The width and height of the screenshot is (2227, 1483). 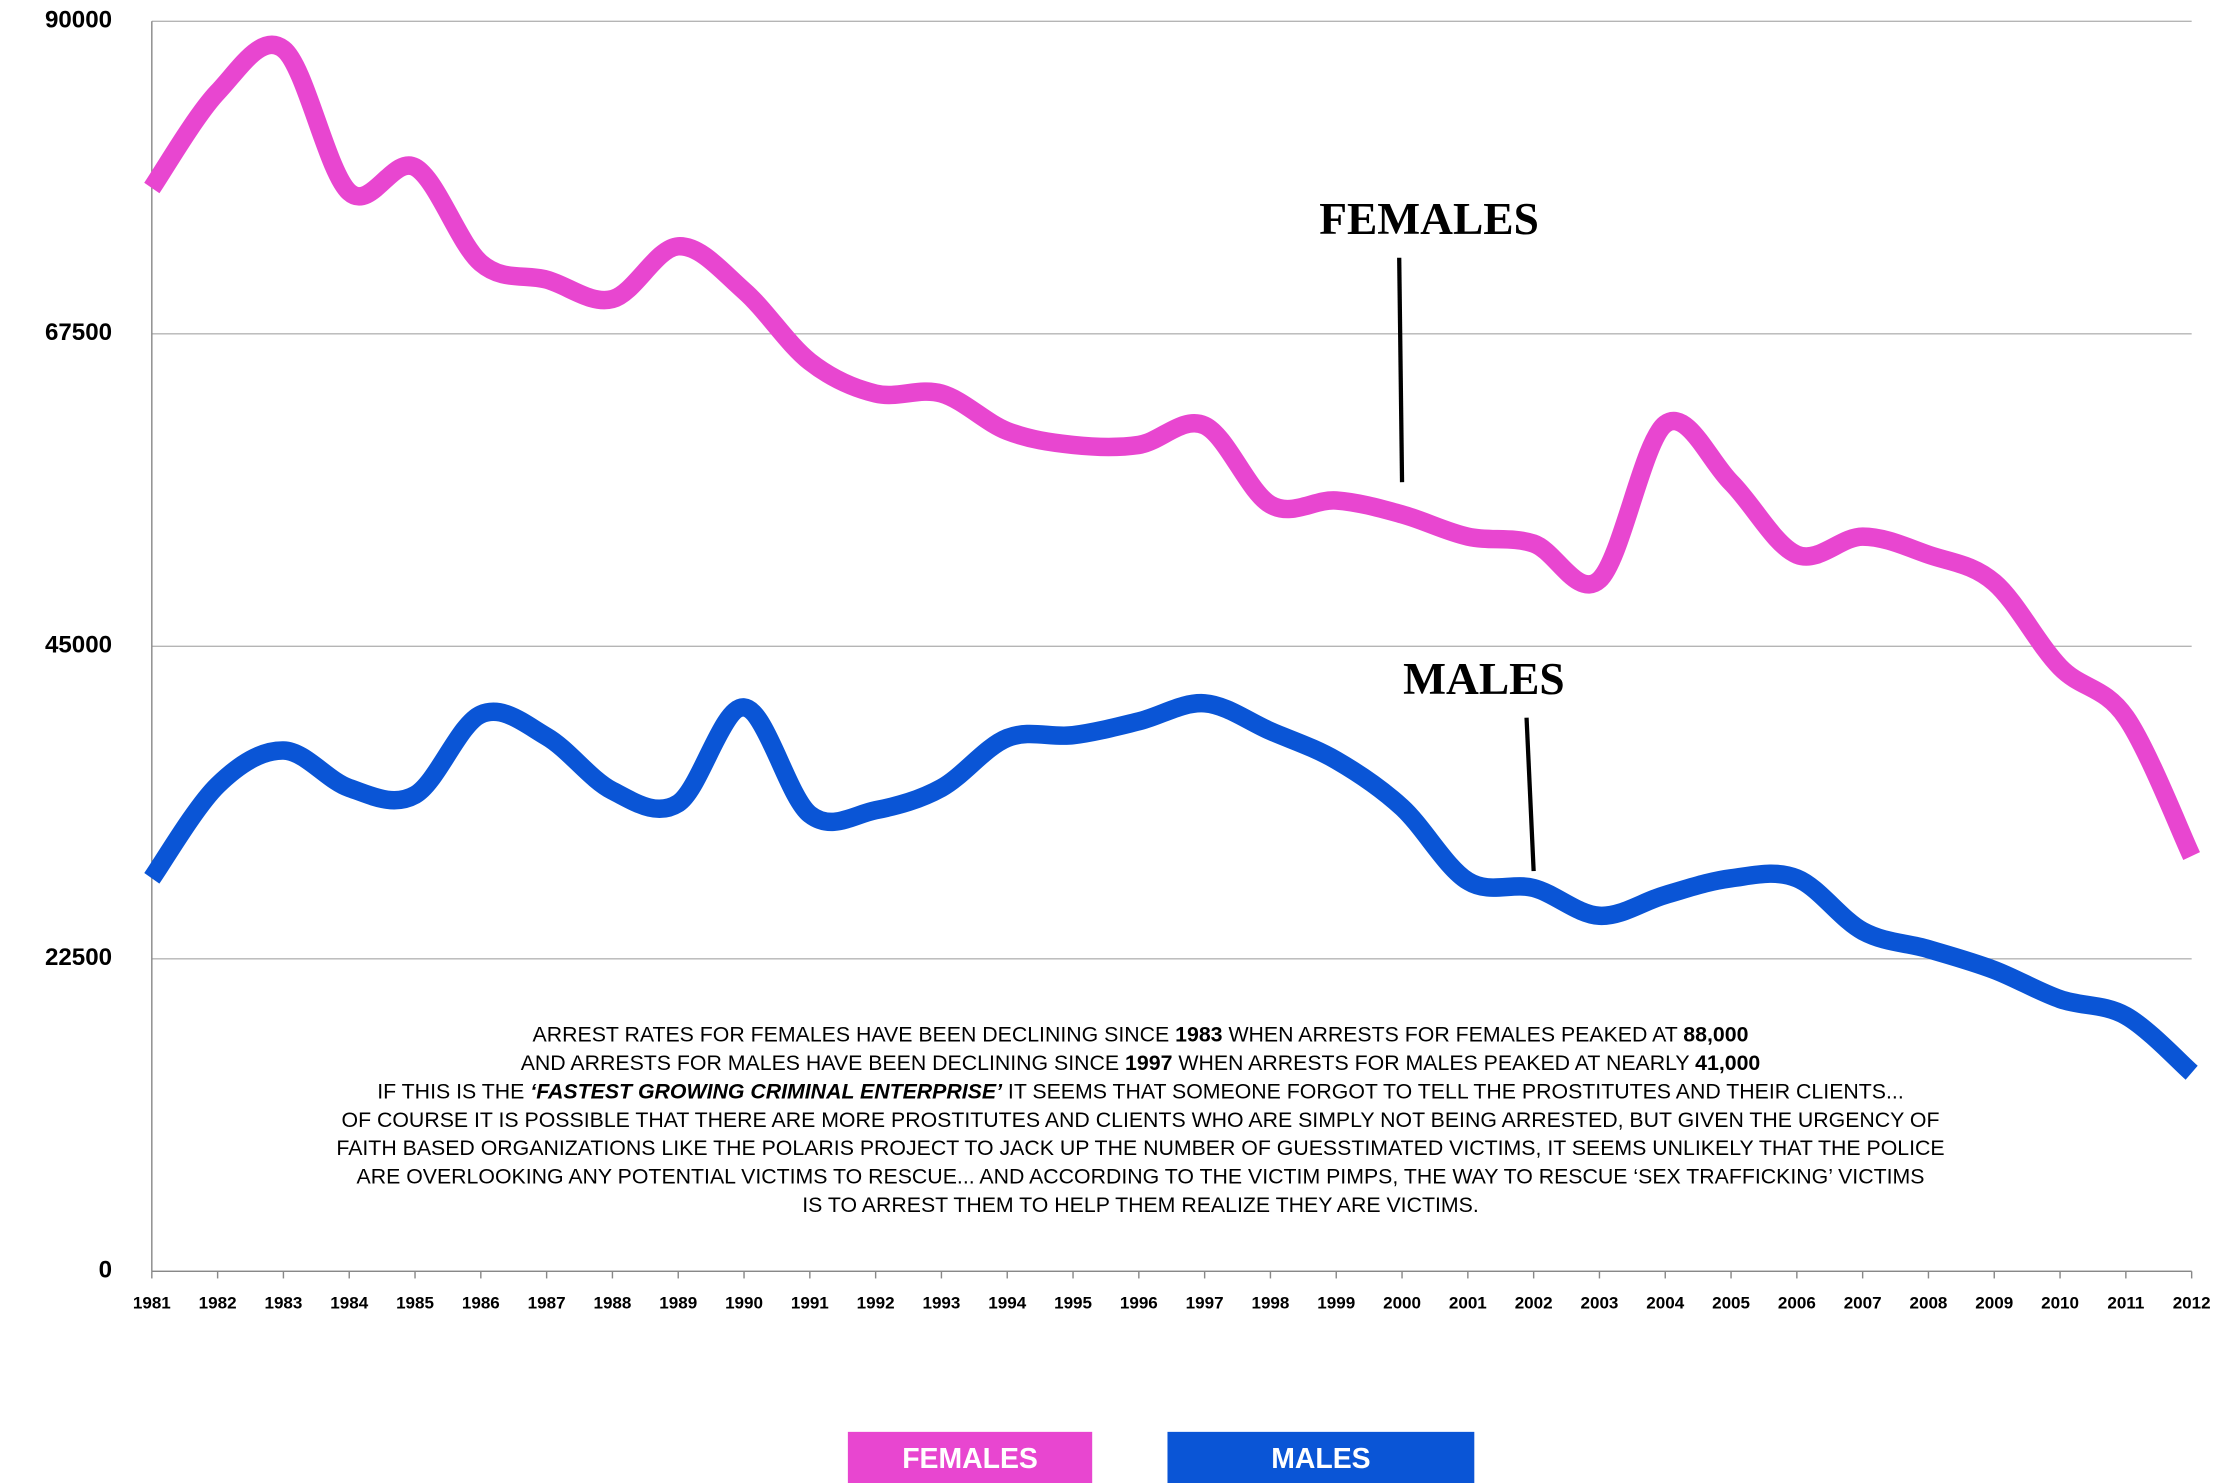 What do you see at coordinates (105, 1270) in the screenshot?
I see `y-tick-label: 0` at bounding box center [105, 1270].